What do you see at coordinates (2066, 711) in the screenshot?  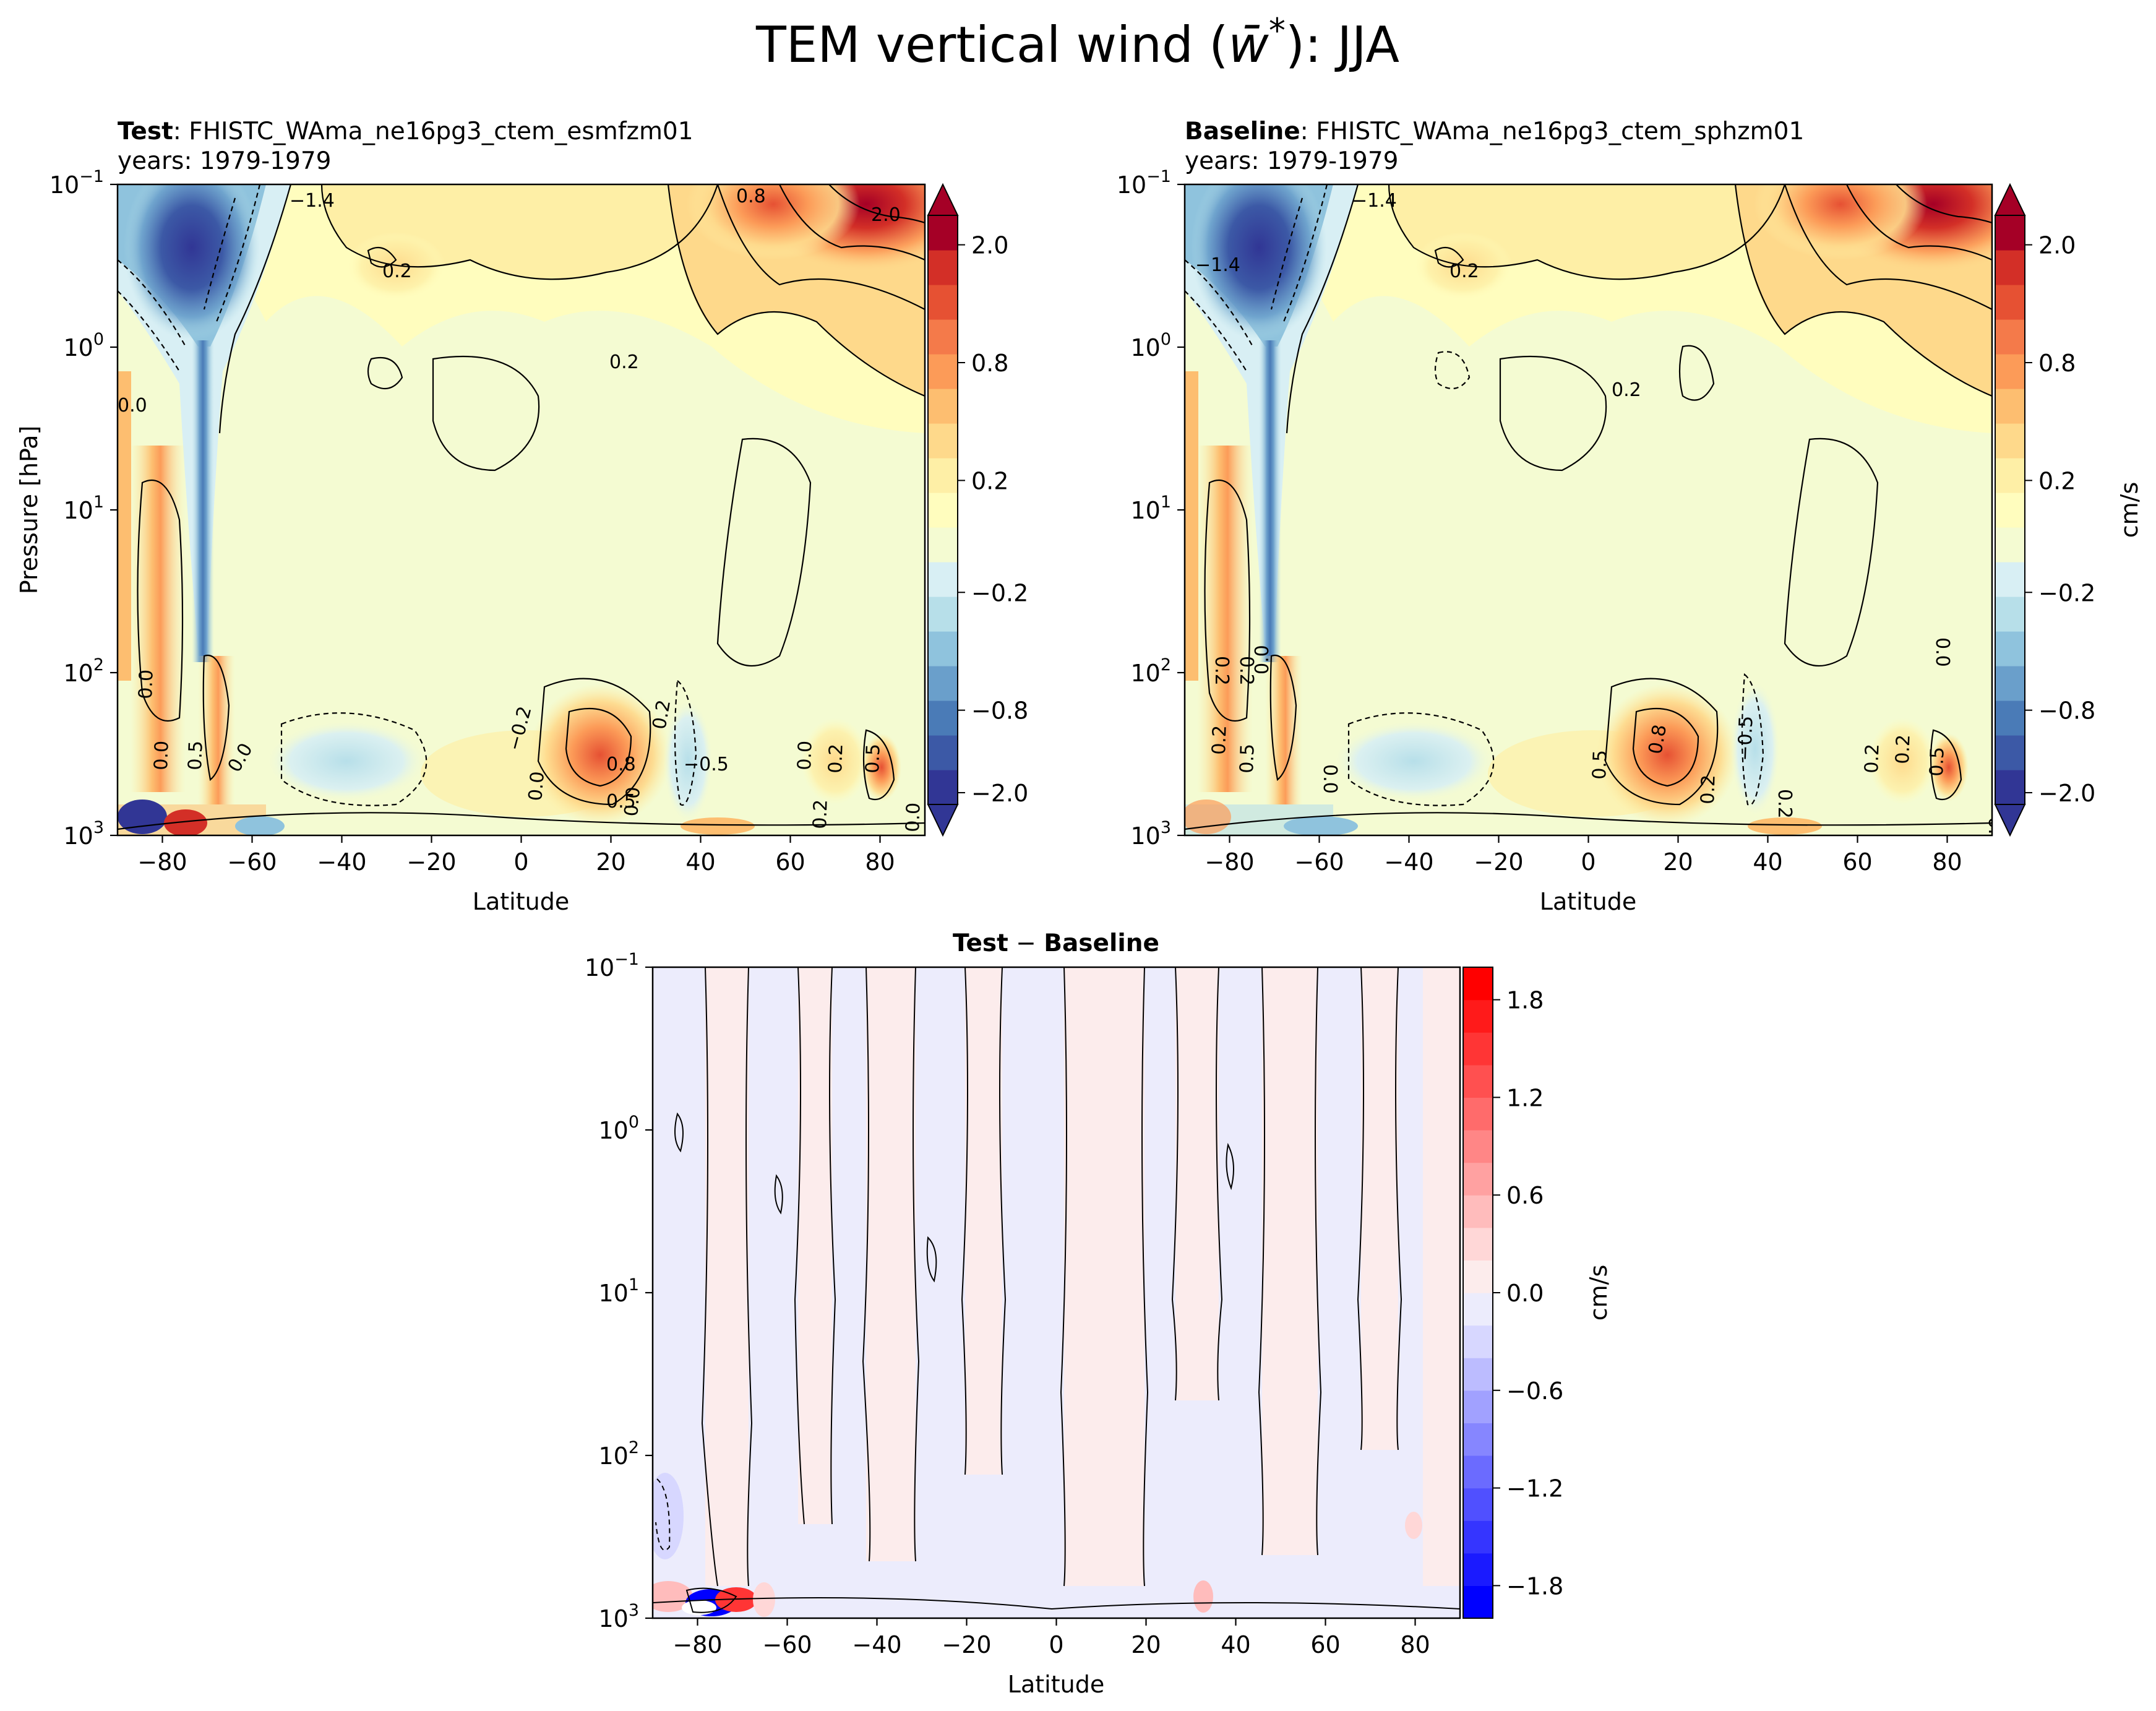 I see `colorbar-tick-label: −0.8` at bounding box center [2066, 711].